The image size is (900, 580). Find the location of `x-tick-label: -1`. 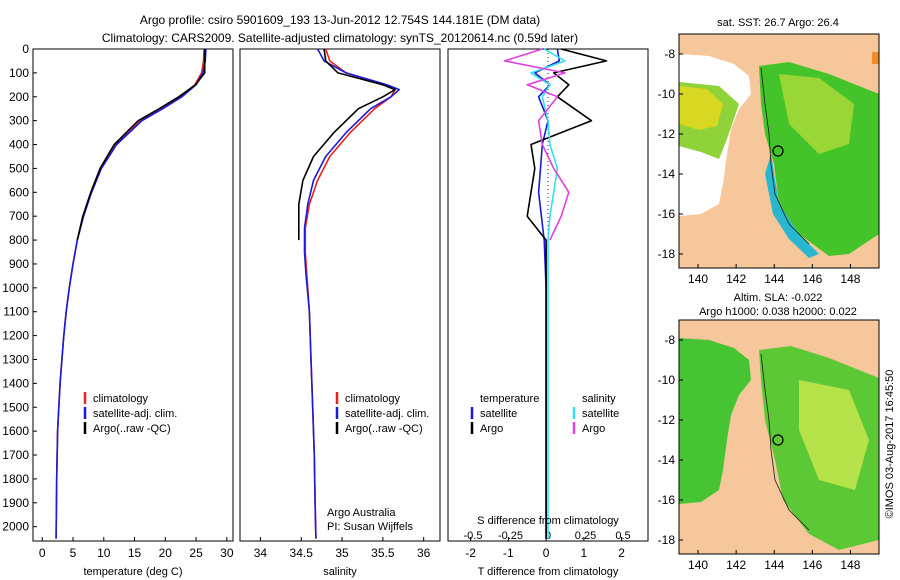

x-tick-label: -1 is located at coordinates (508, 553).